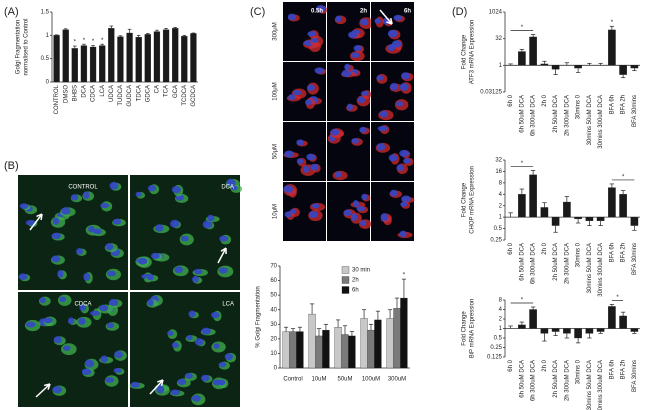  What do you see at coordinates (121, 95) in the screenshot?
I see `x-tick-label: TUDCA` at bounding box center [121, 95].